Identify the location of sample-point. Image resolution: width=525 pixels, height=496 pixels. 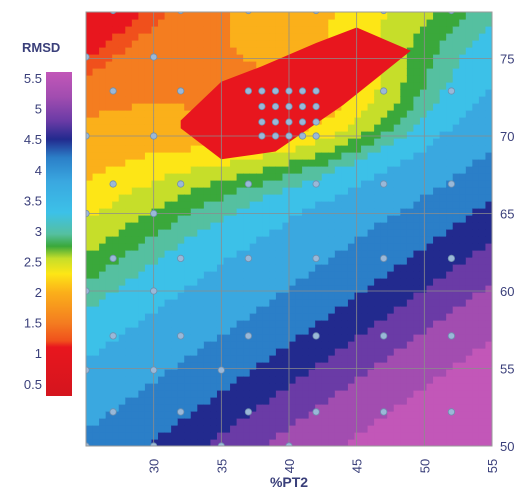
(262, 91).